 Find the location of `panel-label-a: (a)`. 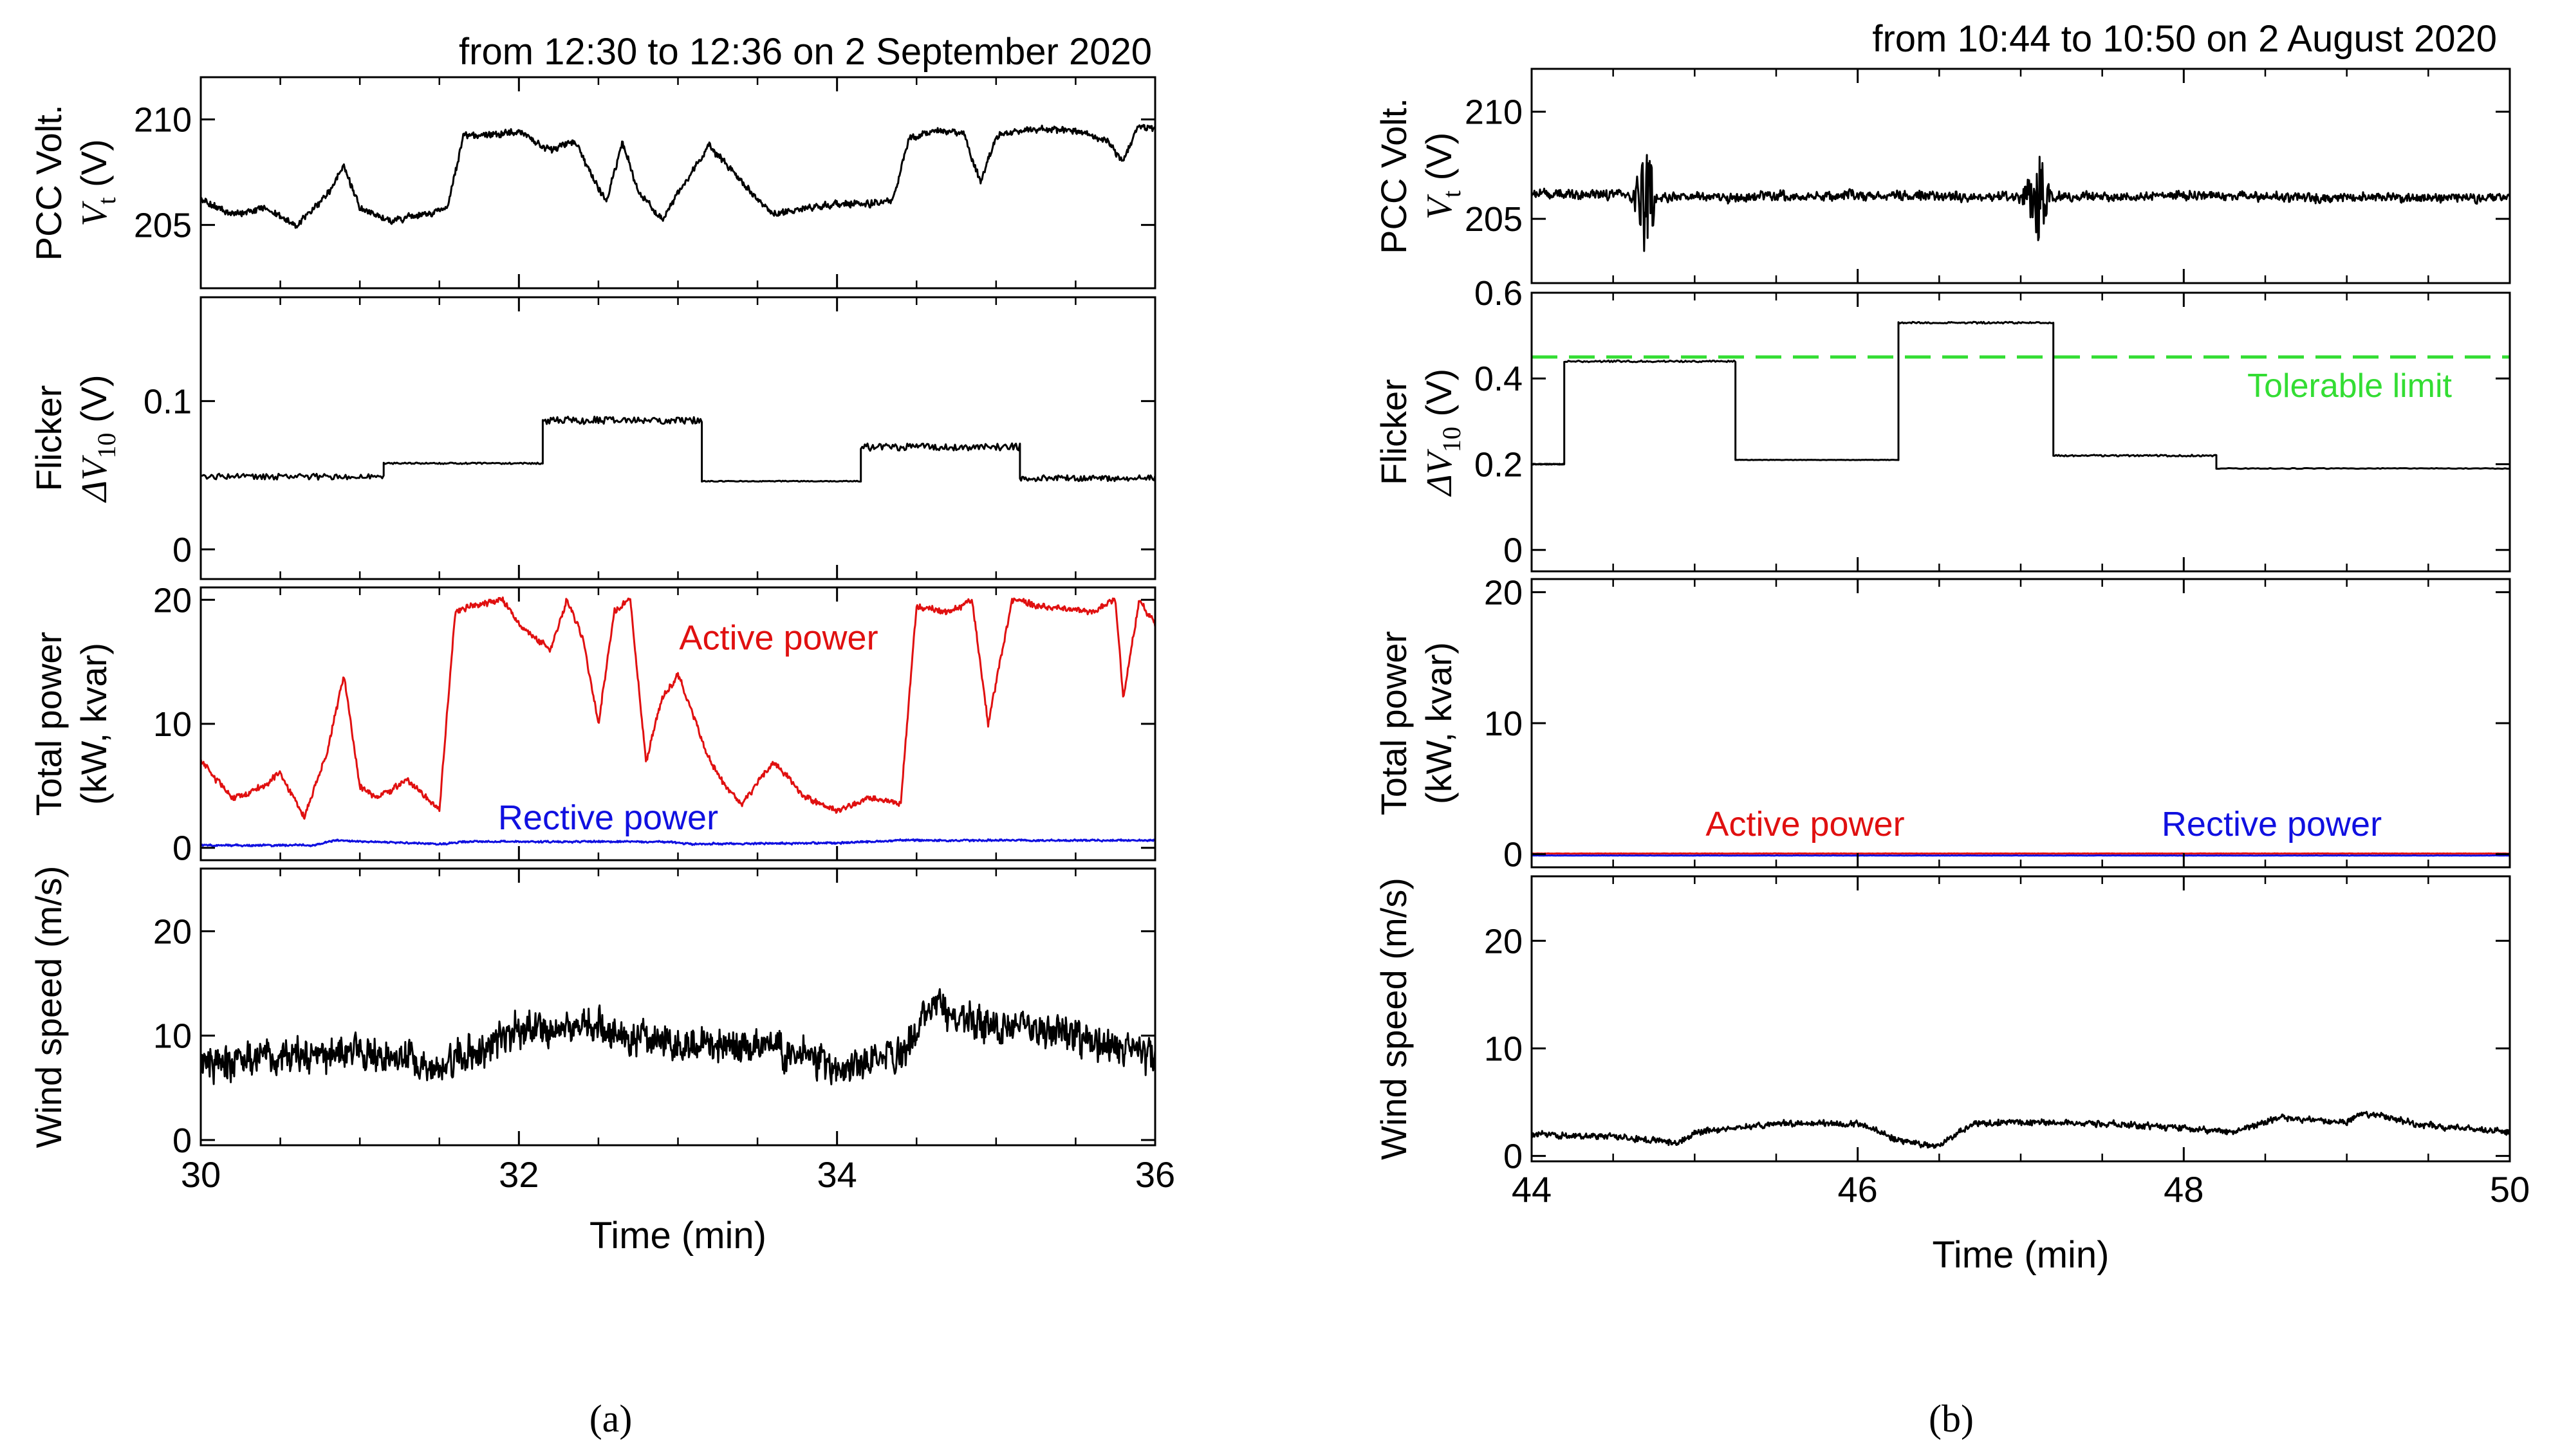

panel-label-a: (a) is located at coordinates (611, 1418).